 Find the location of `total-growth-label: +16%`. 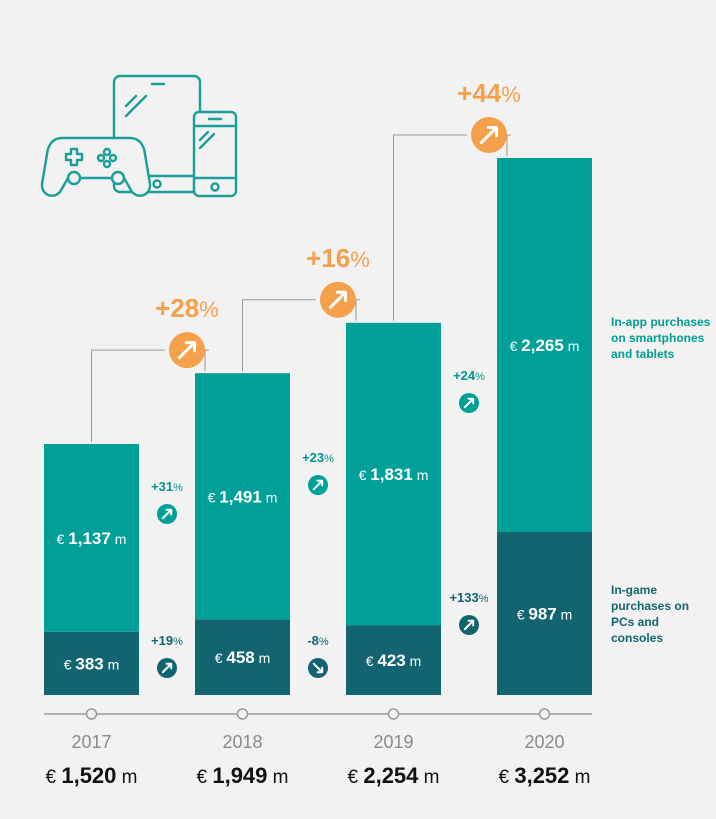

total-growth-label: +16% is located at coordinates (338, 258).